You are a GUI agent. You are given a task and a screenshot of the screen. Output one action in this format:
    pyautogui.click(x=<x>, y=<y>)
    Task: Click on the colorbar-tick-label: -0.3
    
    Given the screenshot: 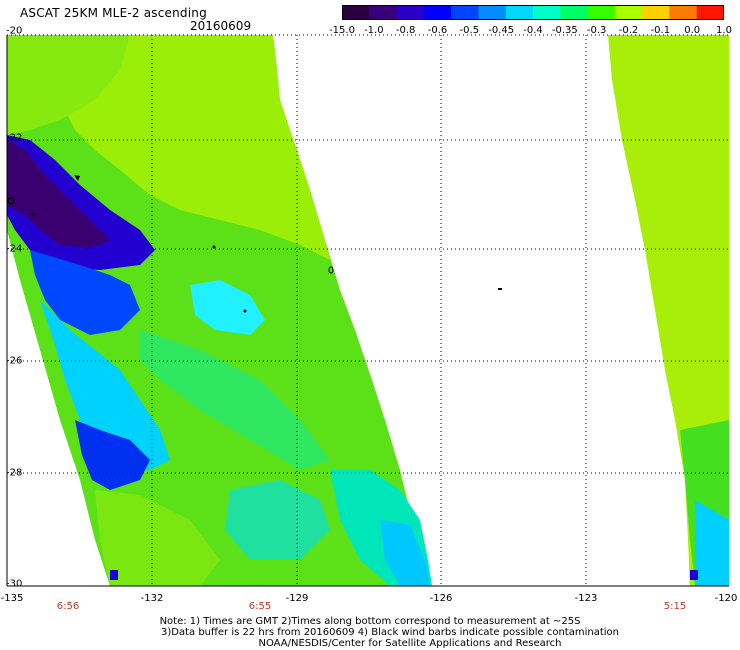 What is the action you would take?
    pyautogui.click(x=596, y=30)
    